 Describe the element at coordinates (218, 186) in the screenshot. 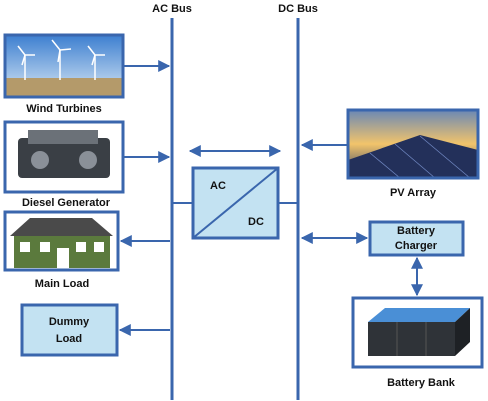

I see `converter-ac: AC` at that location.